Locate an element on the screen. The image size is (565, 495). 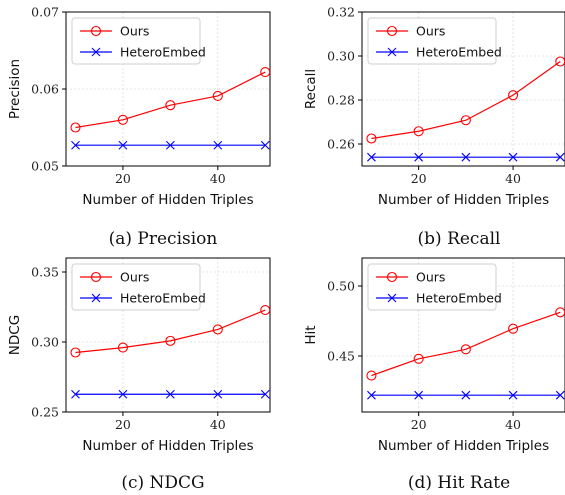
panel-caption: (a) Precision is located at coordinates (163, 239).